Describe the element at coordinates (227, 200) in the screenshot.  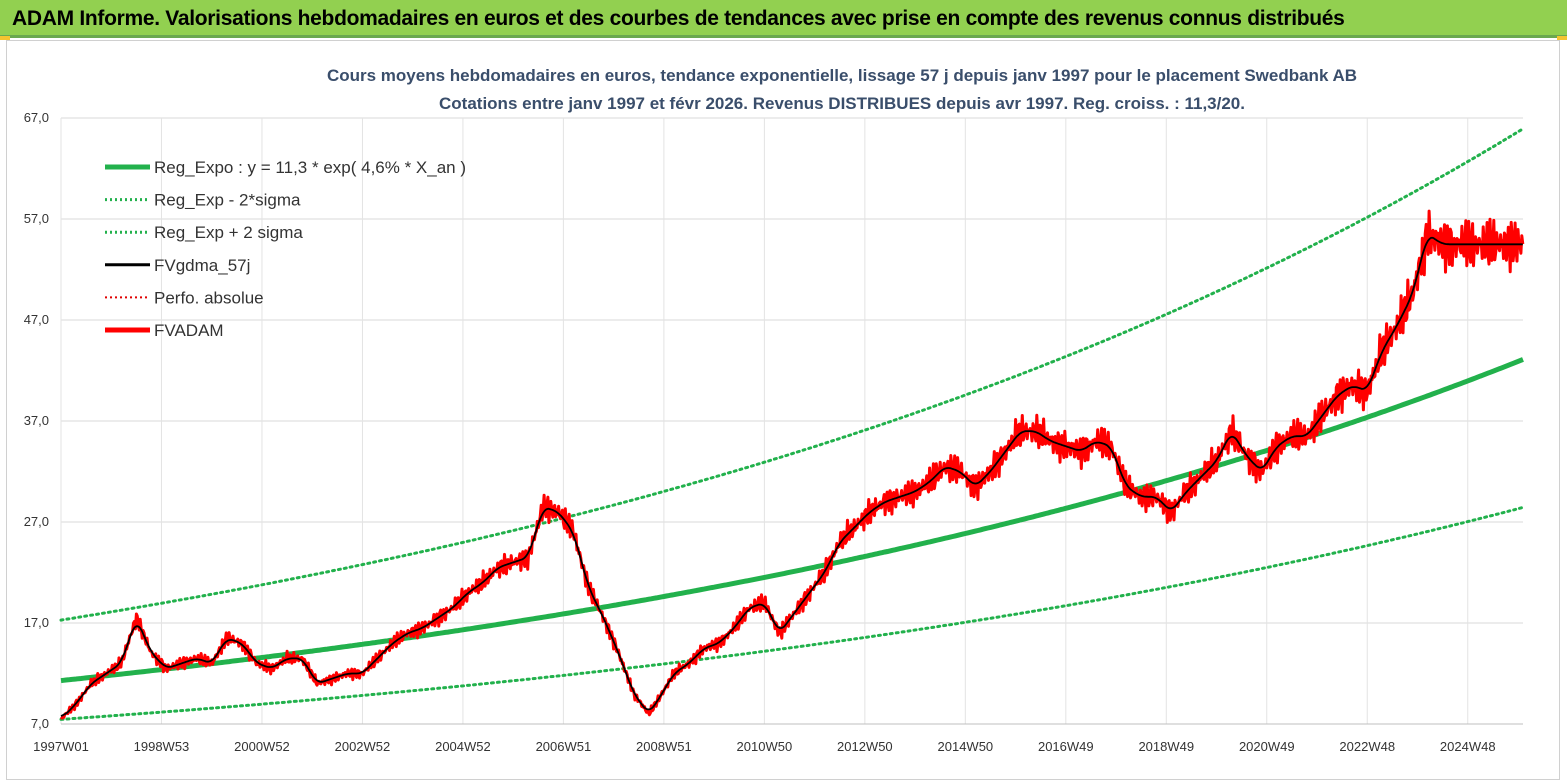
I see `legend-label: Reg_Exp - 2*sigma` at that location.